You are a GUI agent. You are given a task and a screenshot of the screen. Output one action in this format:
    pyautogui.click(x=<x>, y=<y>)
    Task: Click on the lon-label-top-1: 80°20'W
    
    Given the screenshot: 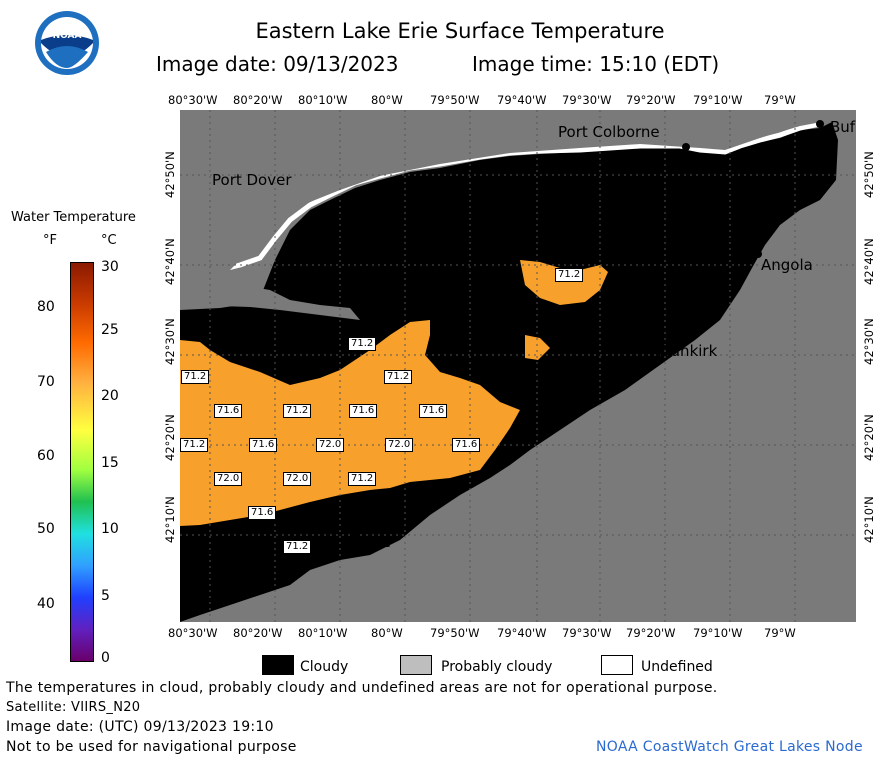 What is the action you would take?
    pyautogui.click(x=258, y=100)
    